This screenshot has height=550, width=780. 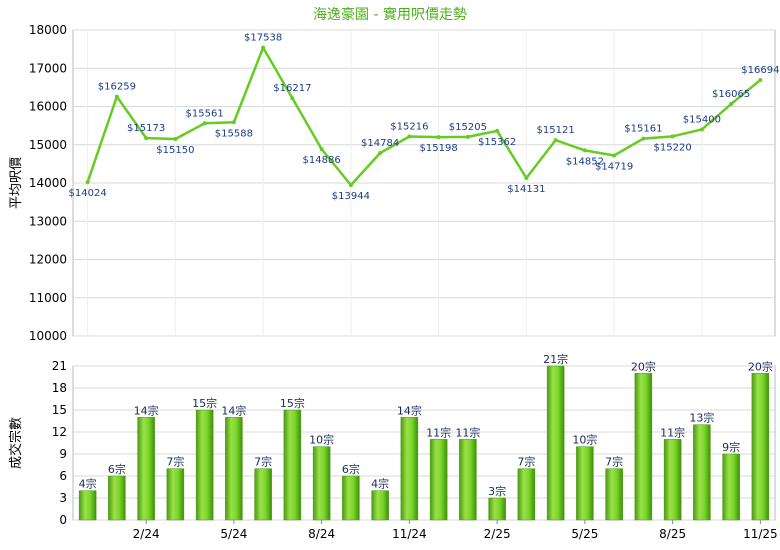 I want to click on volume-data-label: 3宗, so click(x=497, y=491).